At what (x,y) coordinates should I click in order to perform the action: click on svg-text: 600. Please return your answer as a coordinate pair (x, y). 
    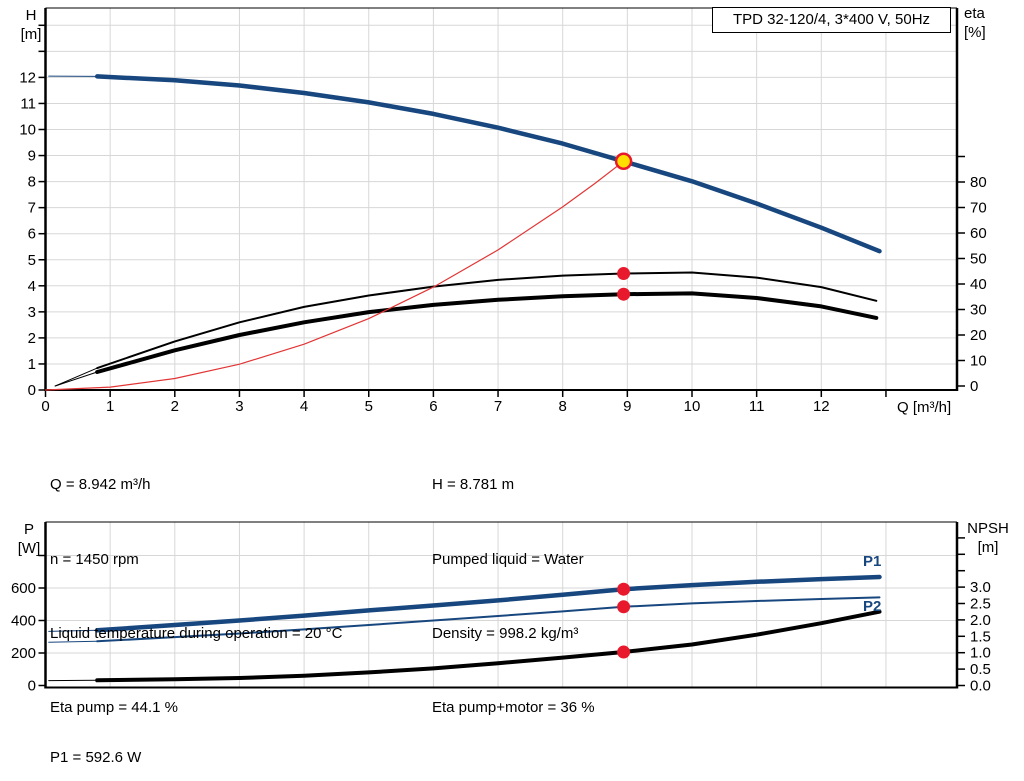
    Looking at the image, I should click on (23, 588).